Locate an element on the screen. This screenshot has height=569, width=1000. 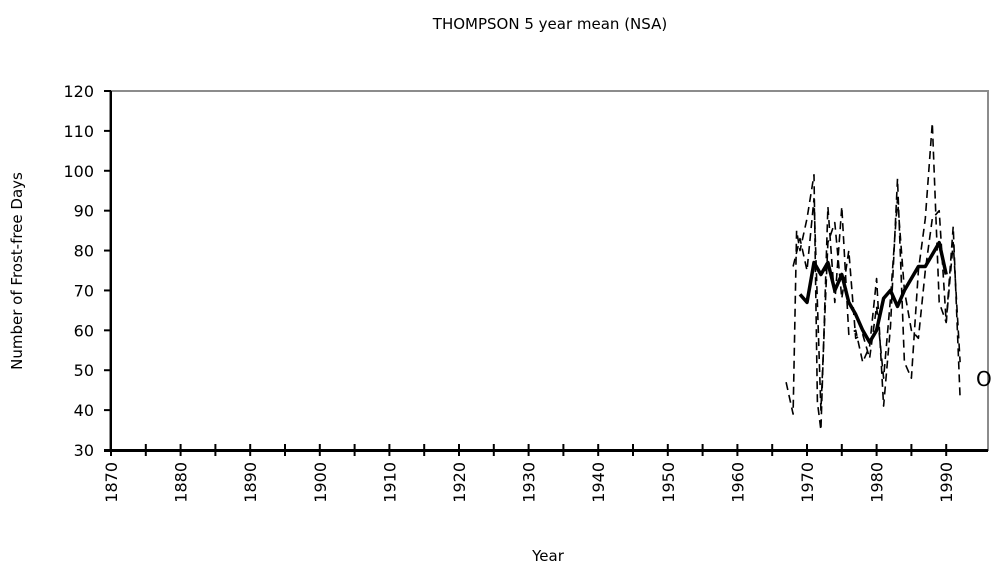
x-tick-label-1990: 1990 is located at coordinates (946, 482).